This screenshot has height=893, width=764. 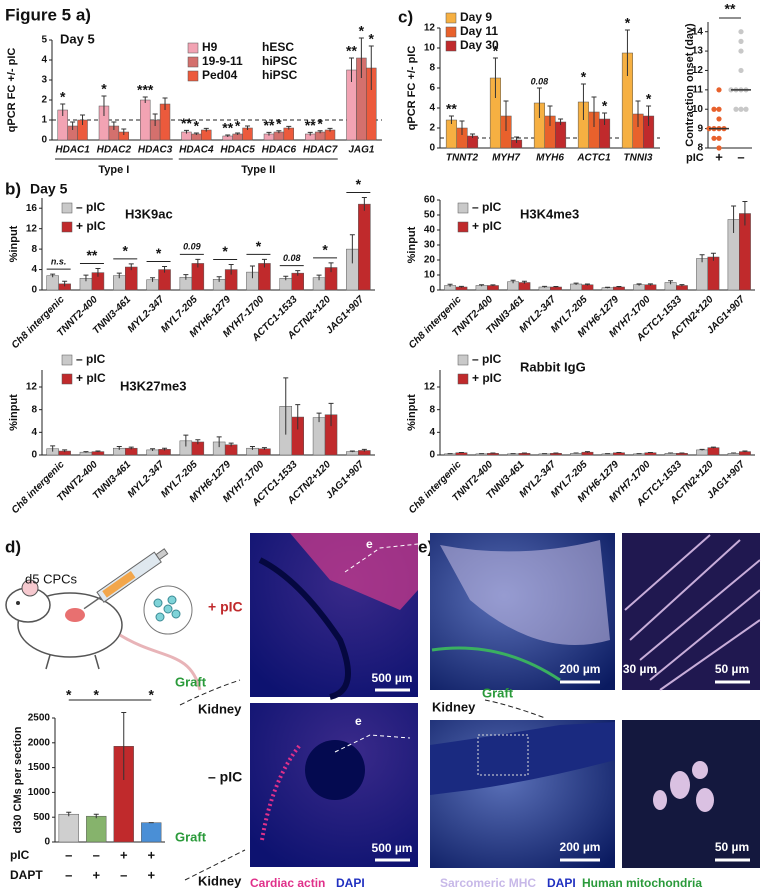 I want to click on x-tick-label: TNNT2, so click(x=462, y=158).